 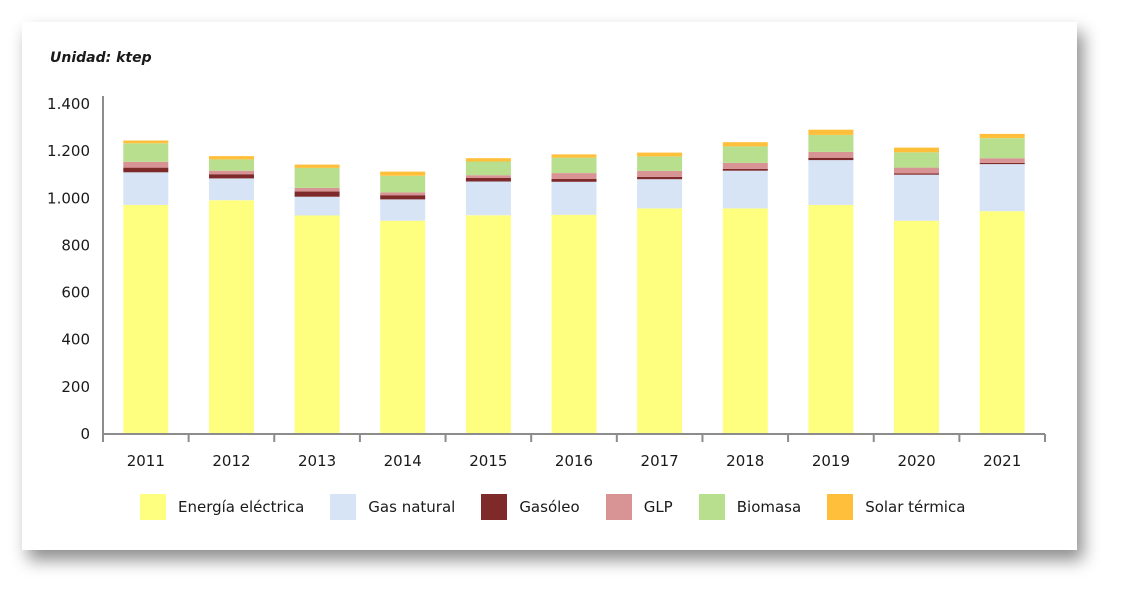 What do you see at coordinates (75, 387) in the screenshot?
I see `y-tick-label: 200` at bounding box center [75, 387].